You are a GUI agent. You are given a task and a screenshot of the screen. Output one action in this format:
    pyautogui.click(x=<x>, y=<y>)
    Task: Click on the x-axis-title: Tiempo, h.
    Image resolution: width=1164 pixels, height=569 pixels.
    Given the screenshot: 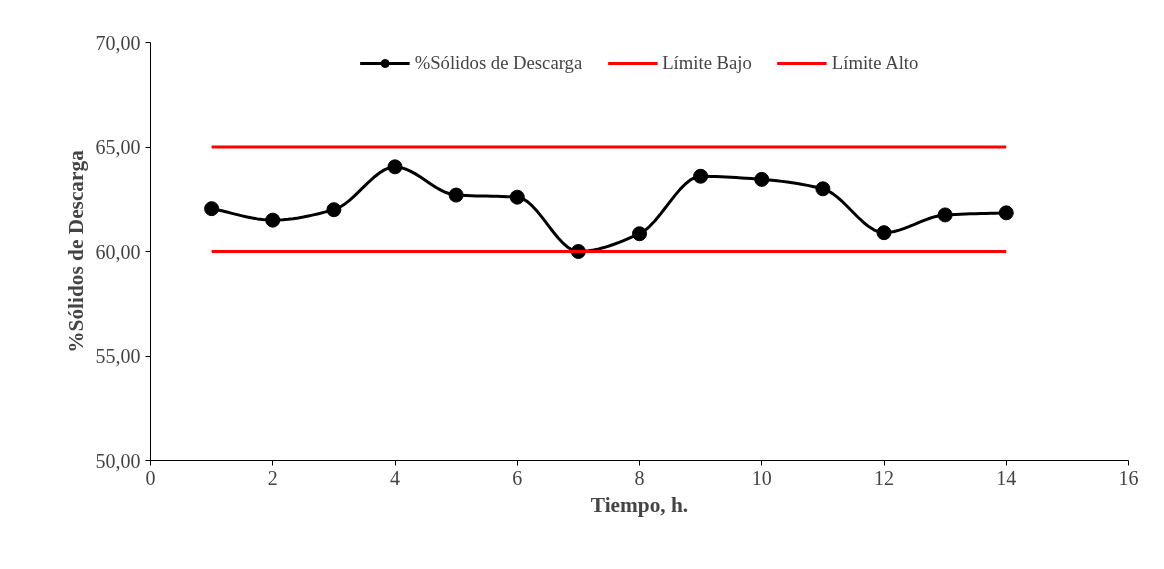 What is the action you would take?
    pyautogui.click(x=639, y=504)
    